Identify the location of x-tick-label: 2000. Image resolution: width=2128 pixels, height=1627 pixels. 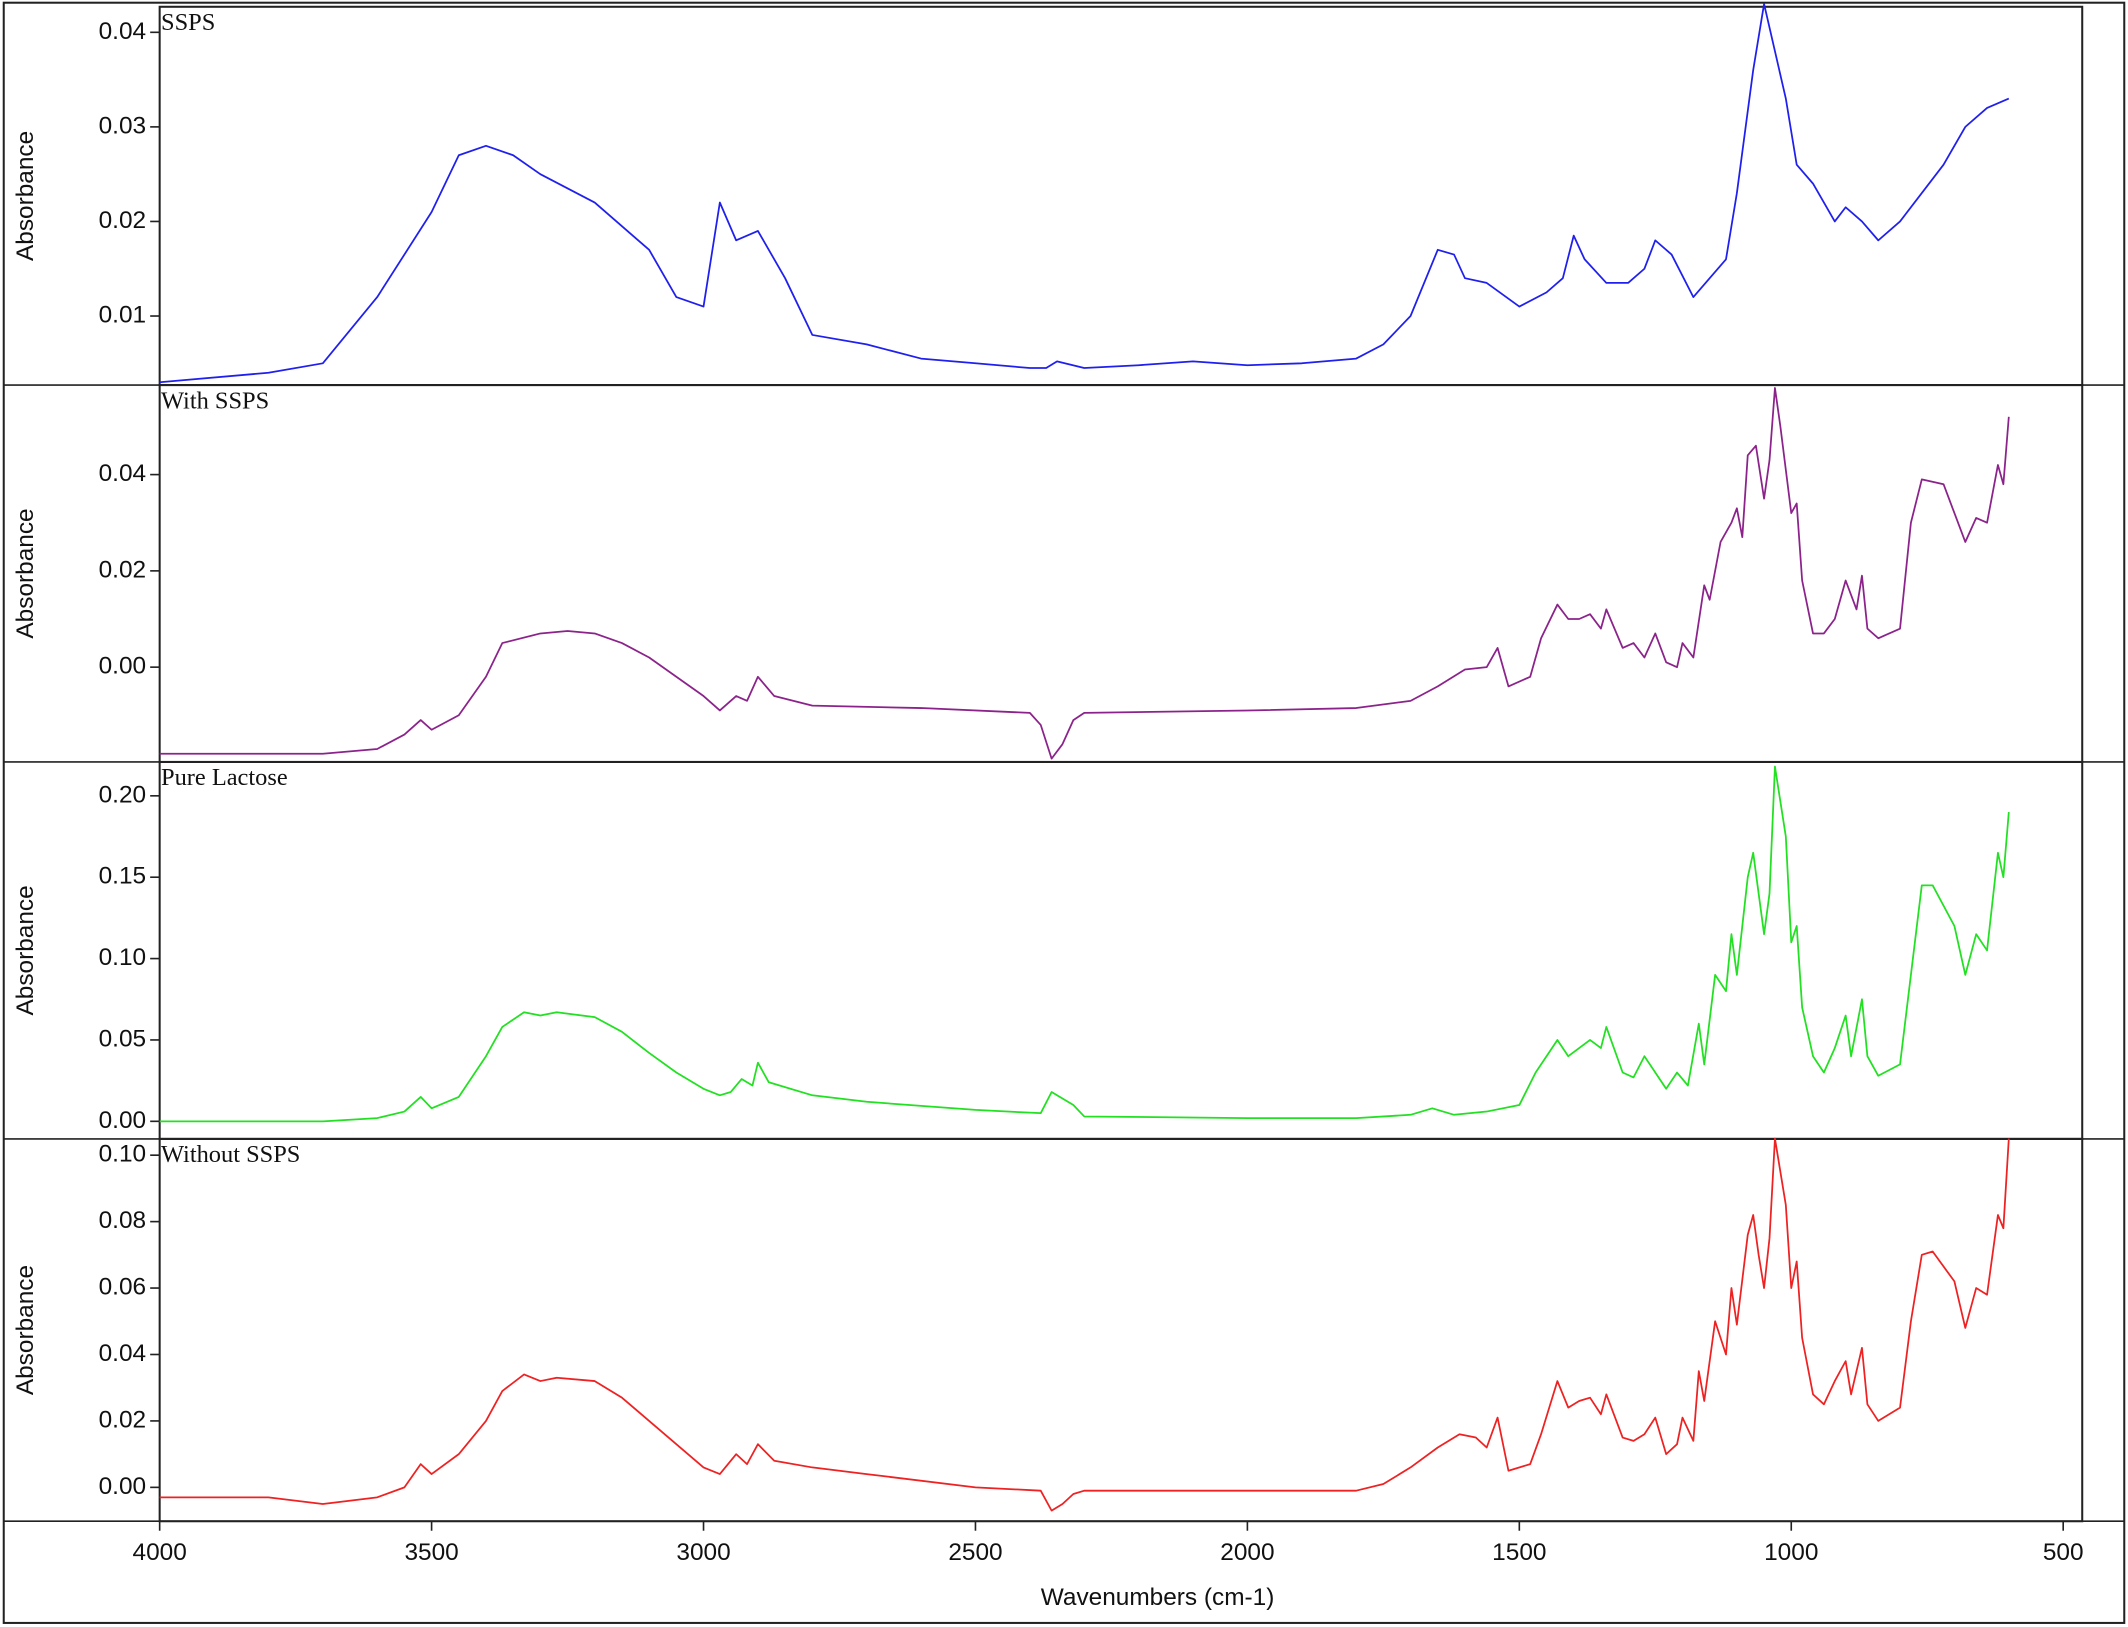
(1247, 1552).